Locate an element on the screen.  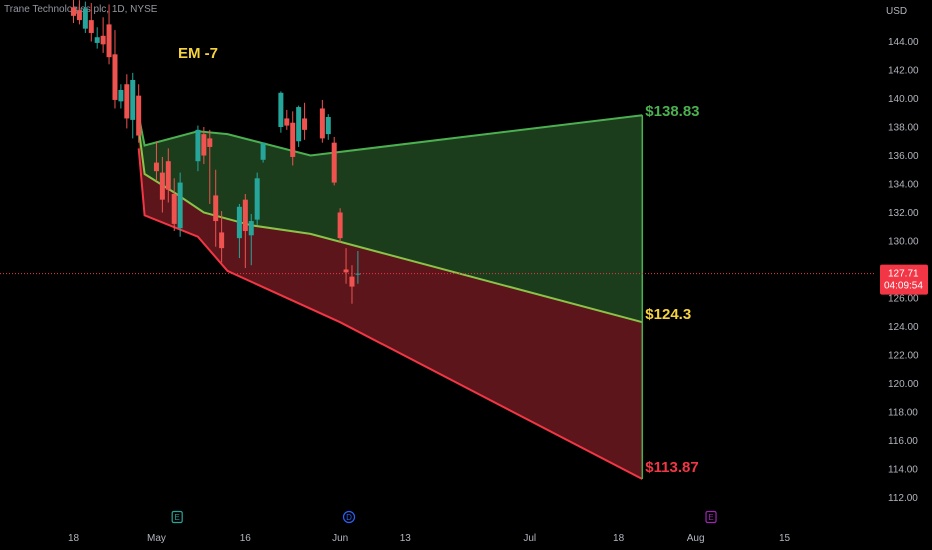
price-tick: 114.00 is located at coordinates (903, 470).